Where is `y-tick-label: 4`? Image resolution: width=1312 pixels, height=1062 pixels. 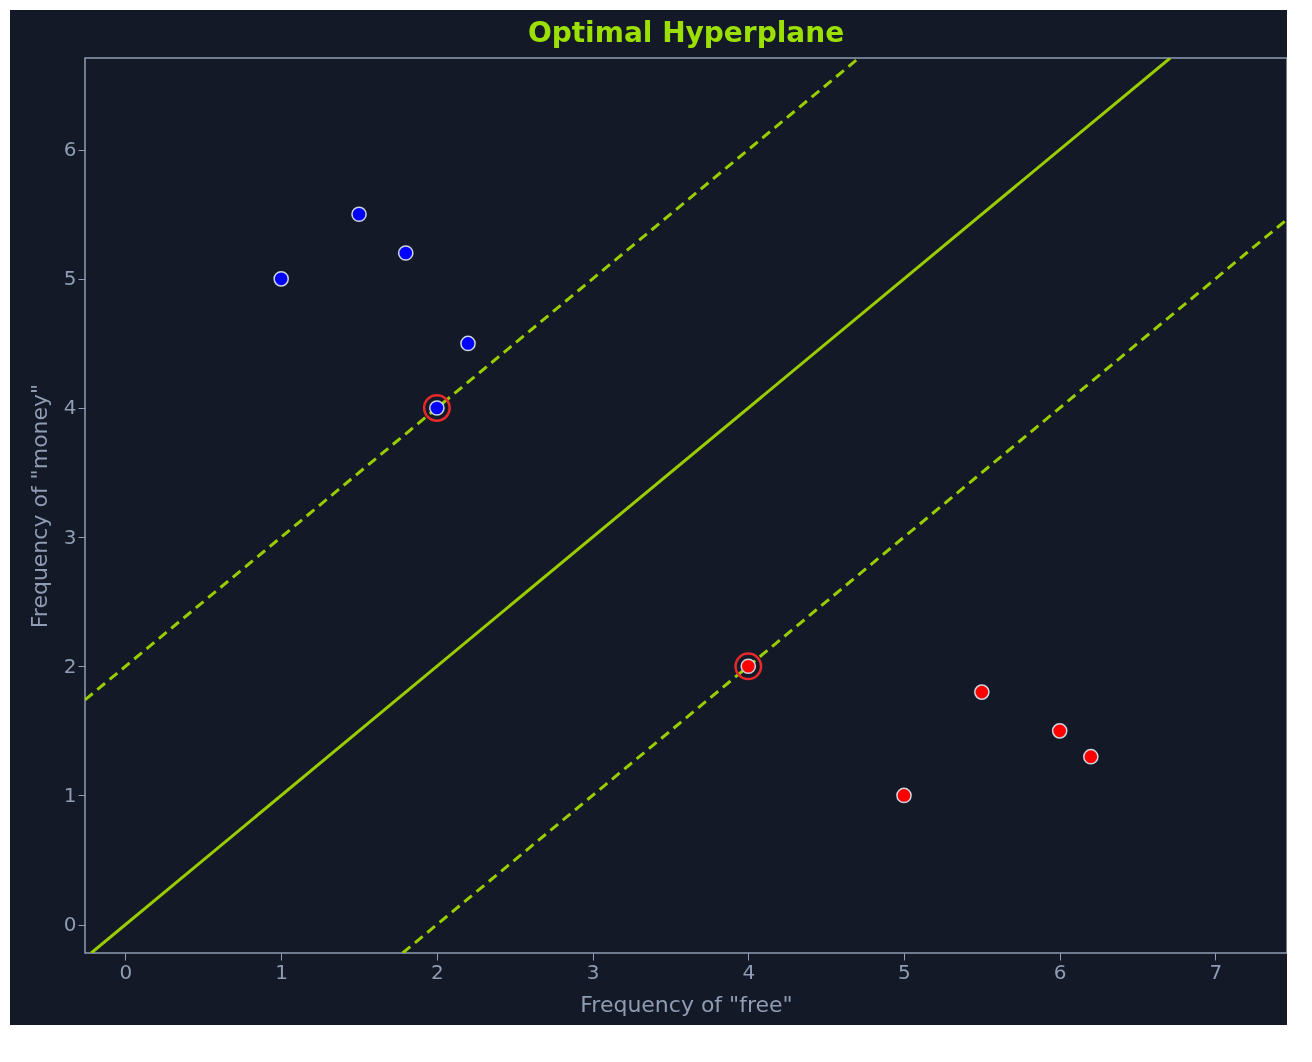
y-tick-label: 4 is located at coordinates (70, 407).